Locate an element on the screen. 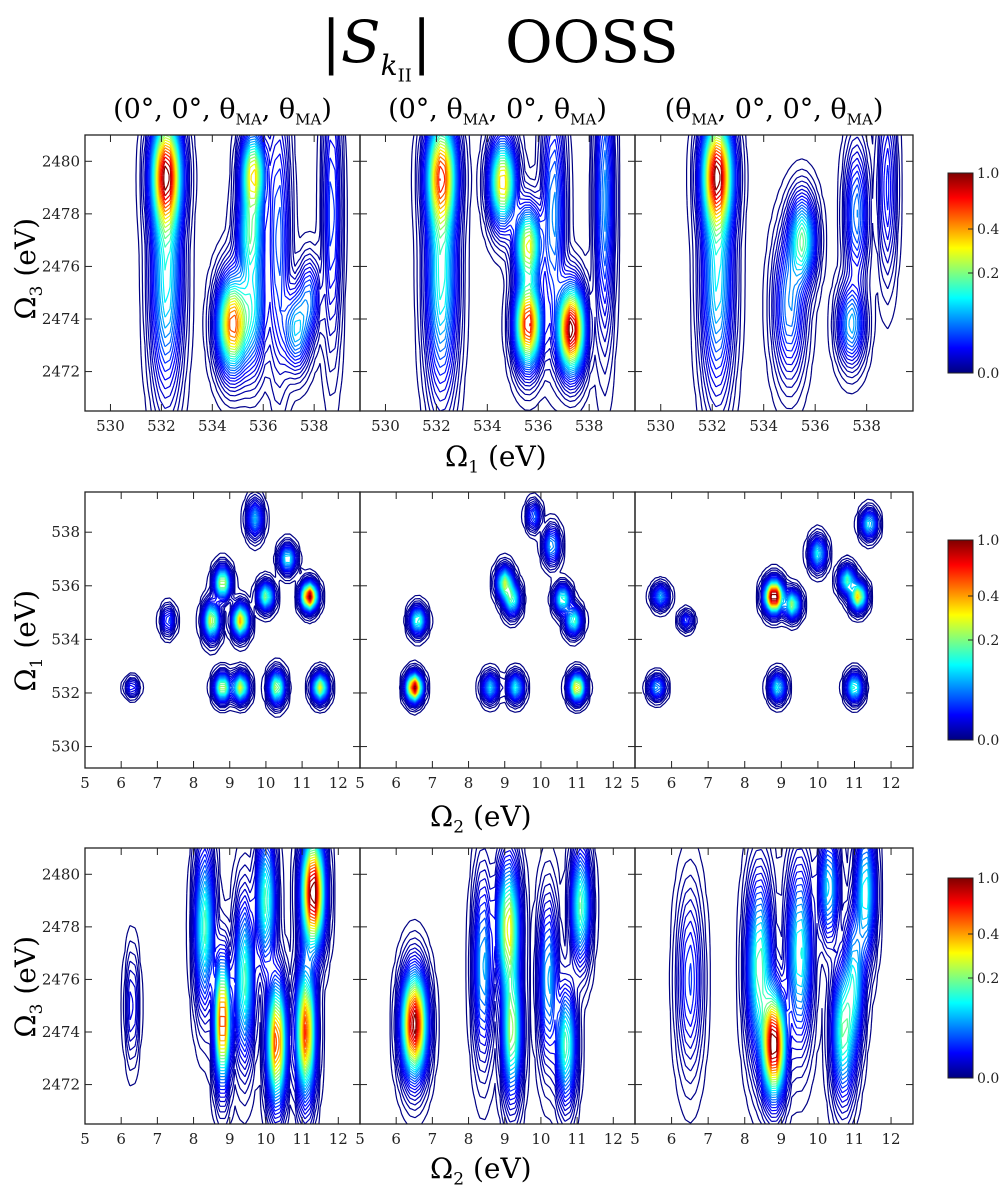 The height and width of the screenshot is (1192, 1000). method-label: OOSS is located at coordinates (592, 42).